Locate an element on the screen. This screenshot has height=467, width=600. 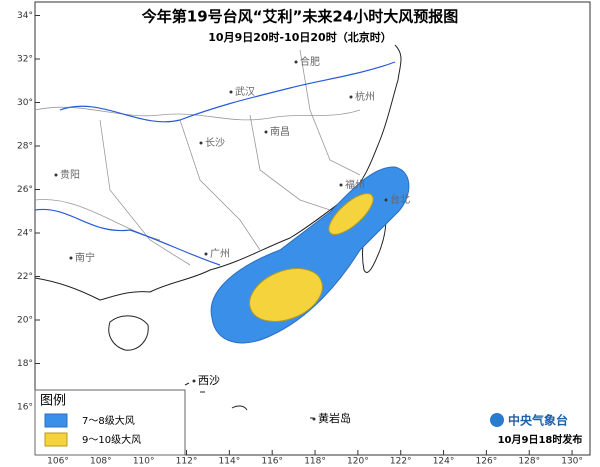
x-tick-label: 114° is located at coordinates (230, 462).